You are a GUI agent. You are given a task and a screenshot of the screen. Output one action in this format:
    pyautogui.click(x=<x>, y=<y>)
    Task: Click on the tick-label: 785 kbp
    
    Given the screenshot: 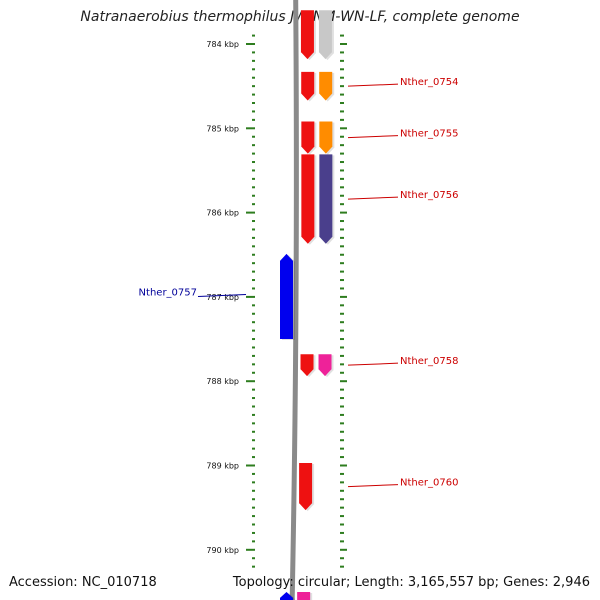 What is the action you would take?
    pyautogui.click(x=222, y=128)
    